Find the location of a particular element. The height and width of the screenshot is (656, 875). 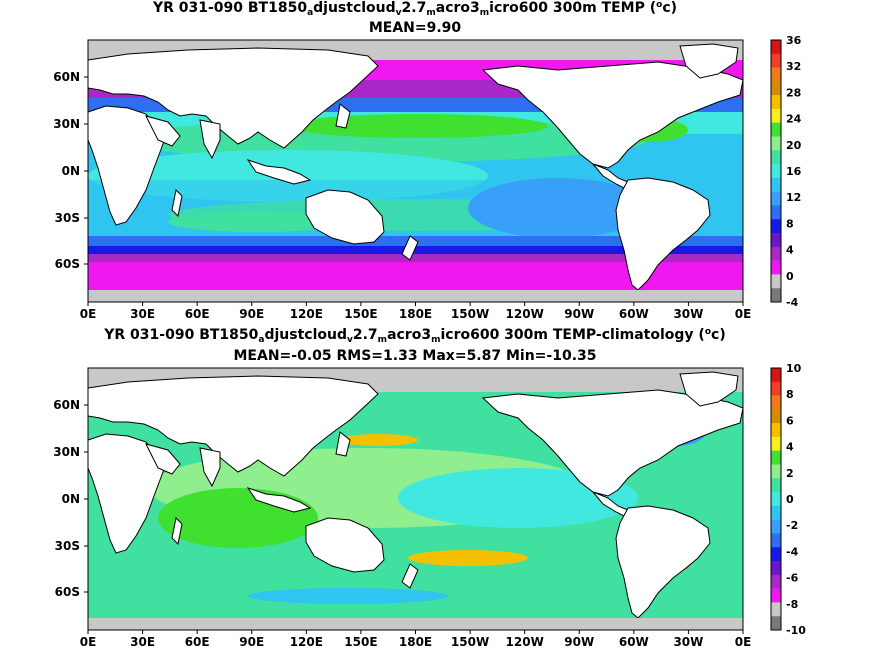

lon-label: 30W is located at coordinates (688, 642).